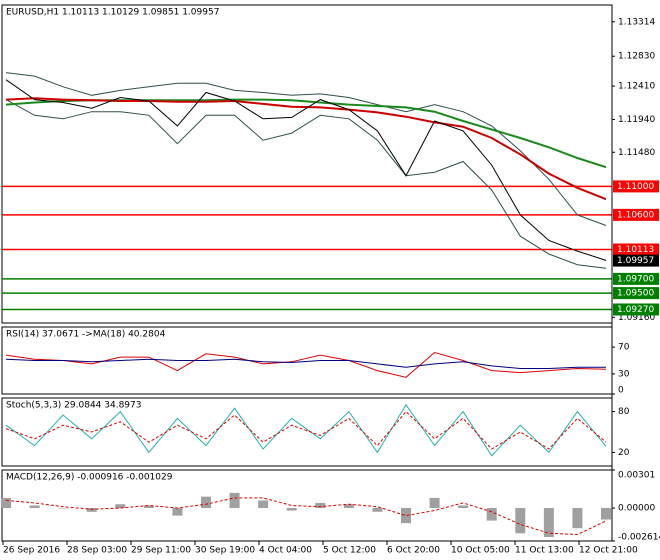  I want to click on x-tick-label: 10 Oct 05:00, so click(480, 551).